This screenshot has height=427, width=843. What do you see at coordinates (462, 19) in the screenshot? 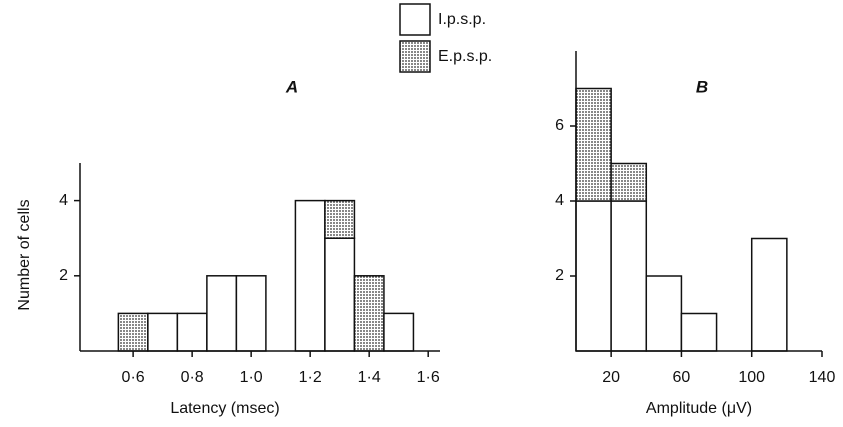
I see `legend-label: I.p.s.p.` at bounding box center [462, 19].